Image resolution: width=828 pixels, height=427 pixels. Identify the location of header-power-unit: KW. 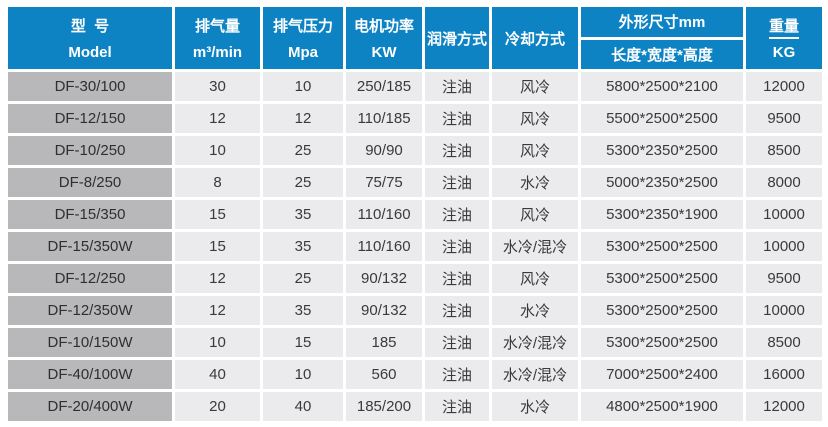
(384, 52).